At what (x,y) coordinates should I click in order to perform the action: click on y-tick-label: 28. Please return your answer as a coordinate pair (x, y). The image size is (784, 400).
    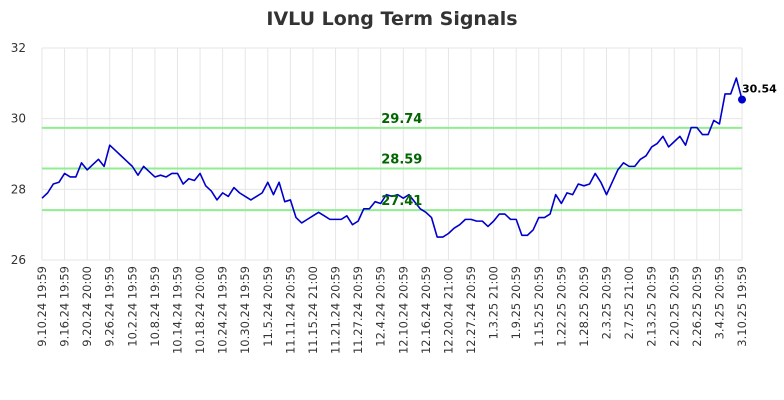
    Looking at the image, I should click on (18, 189).